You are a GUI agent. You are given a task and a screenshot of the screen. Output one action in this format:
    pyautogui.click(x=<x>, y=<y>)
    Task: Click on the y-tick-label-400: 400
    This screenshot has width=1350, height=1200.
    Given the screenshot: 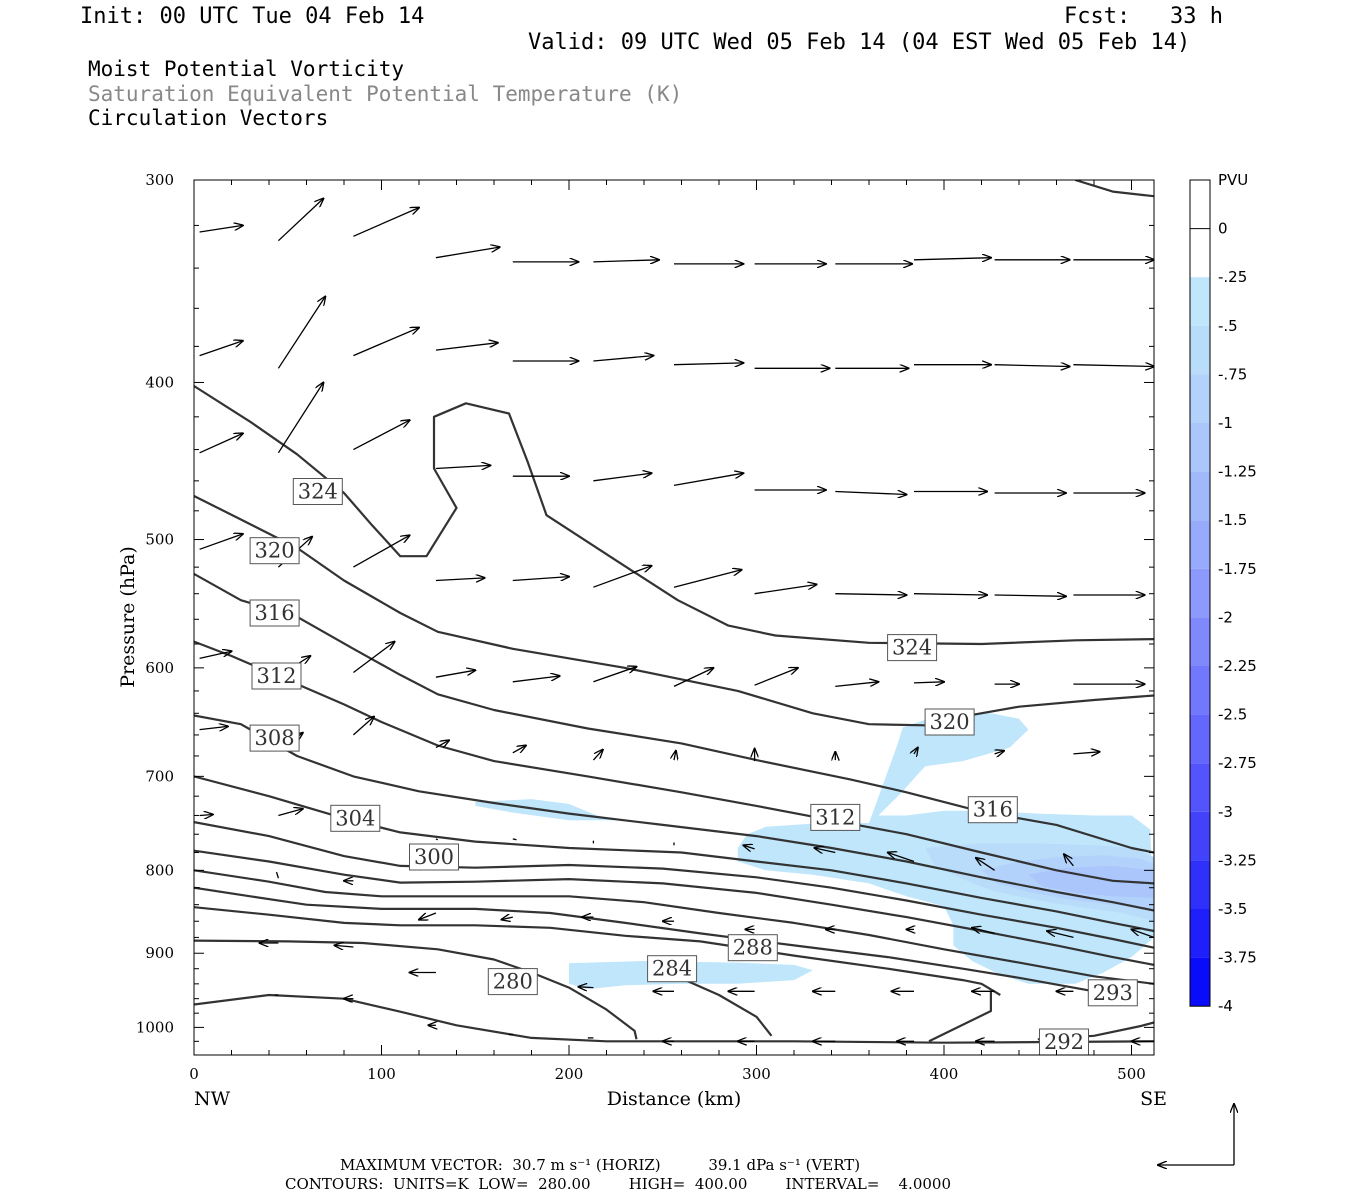 What is the action you would take?
    pyautogui.click(x=159, y=382)
    